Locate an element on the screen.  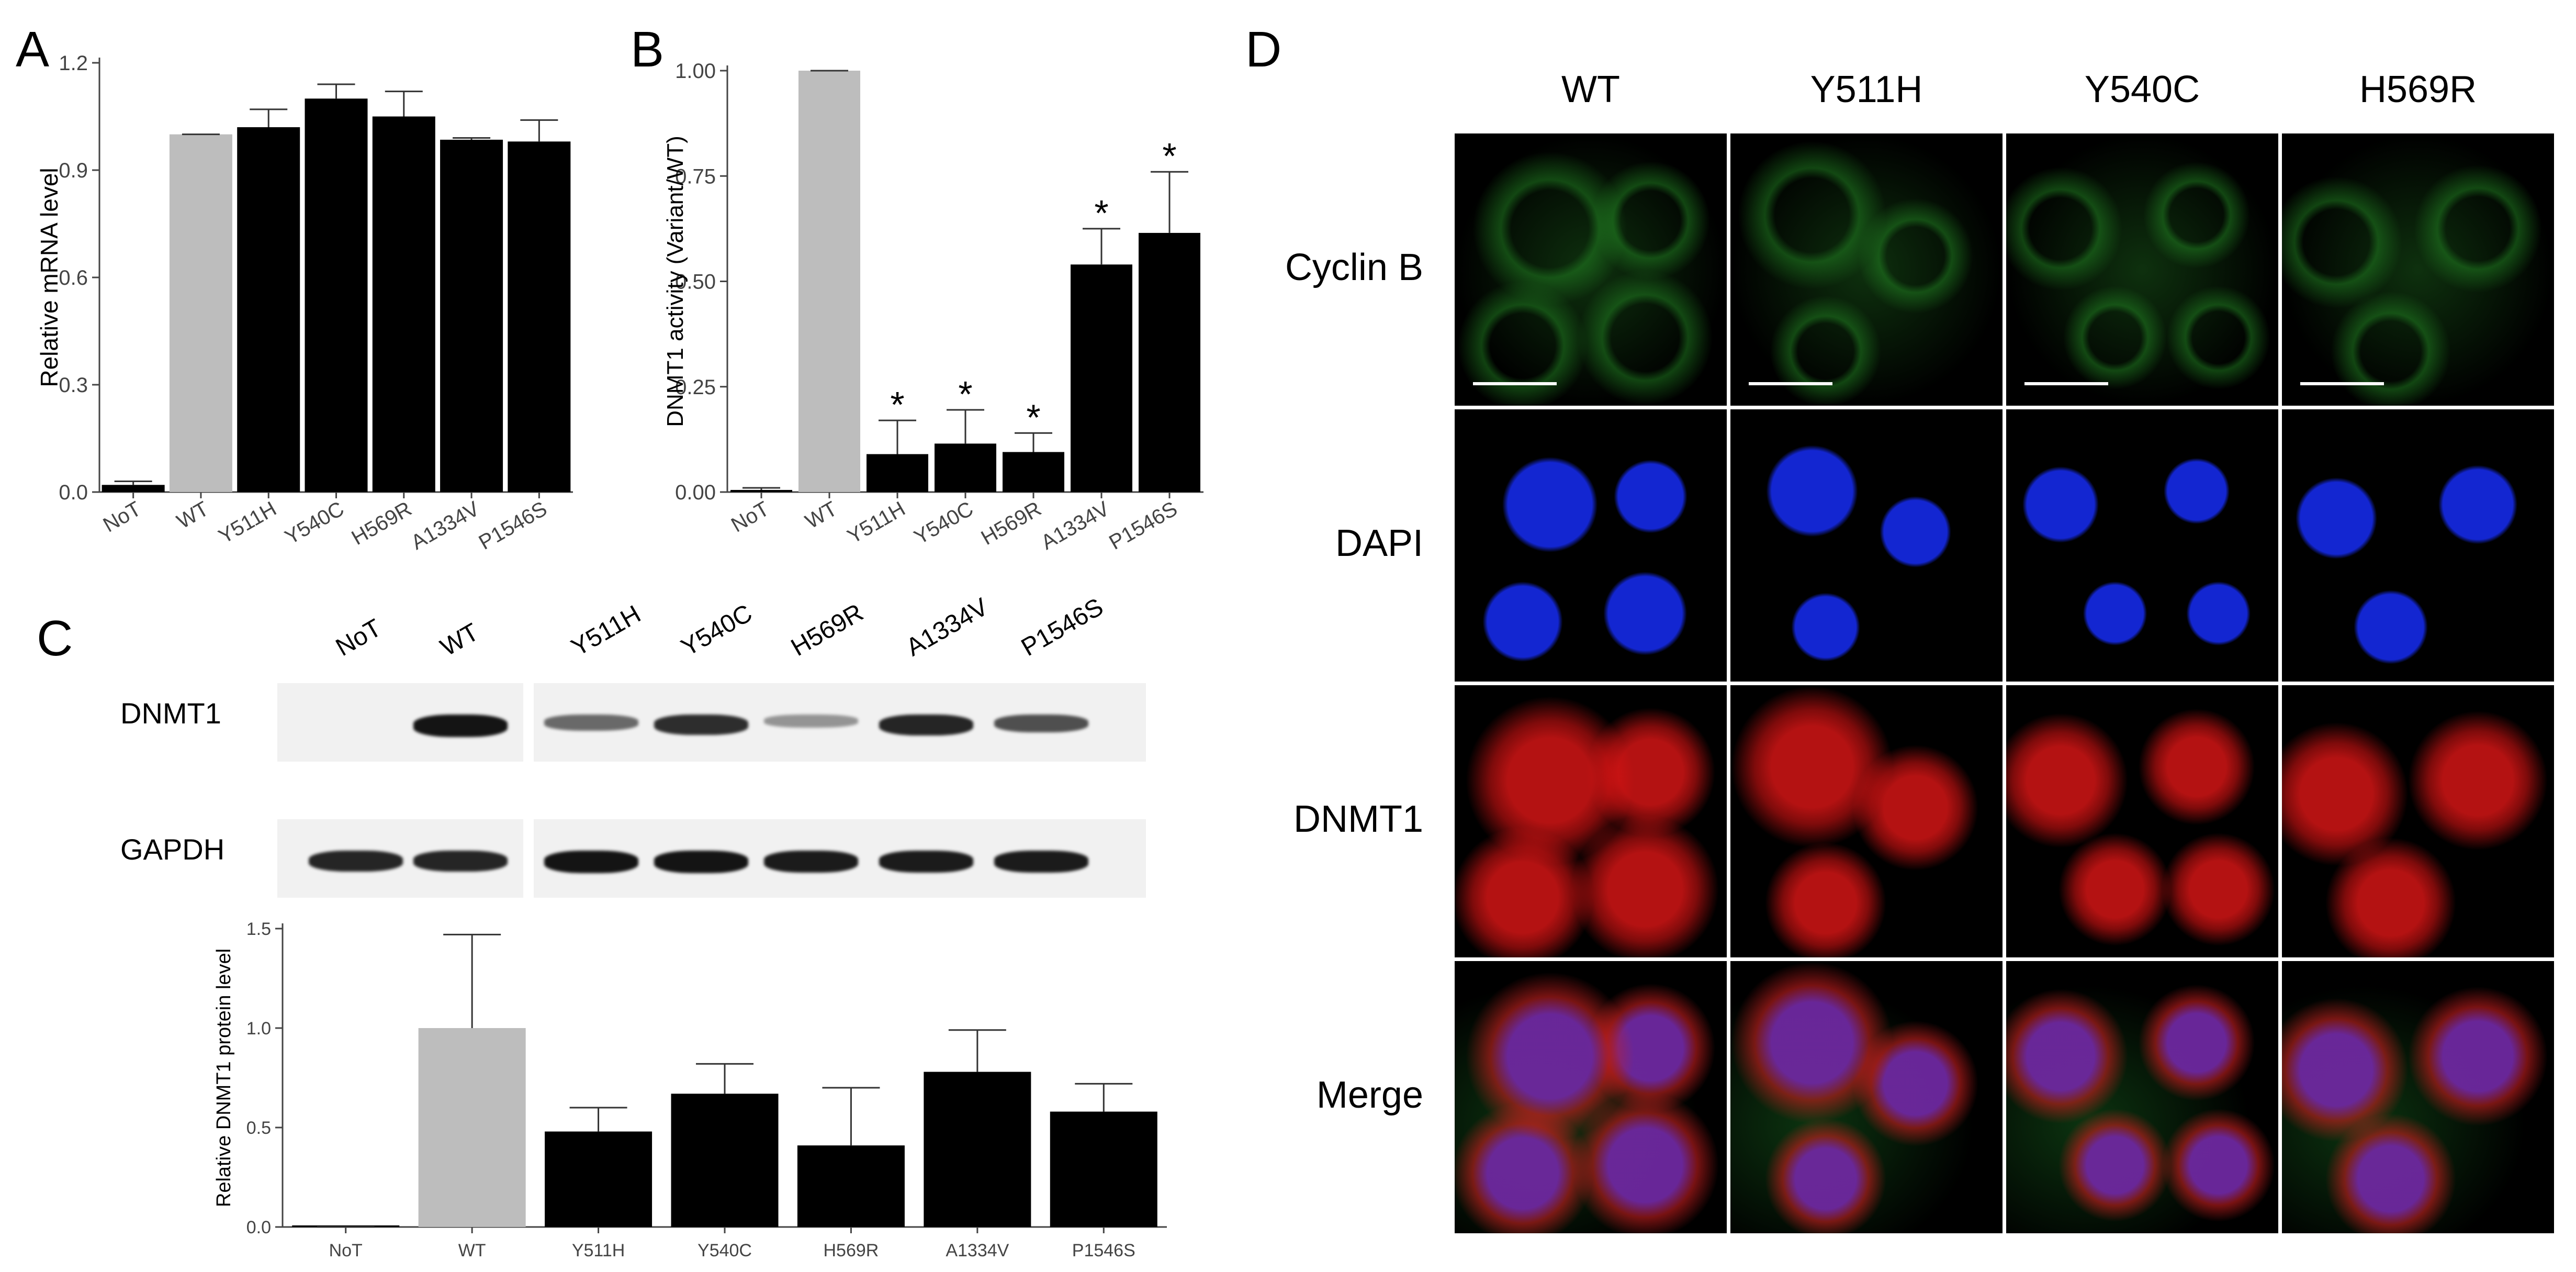
blot-lane-label: WT is located at coordinates (460, 640).